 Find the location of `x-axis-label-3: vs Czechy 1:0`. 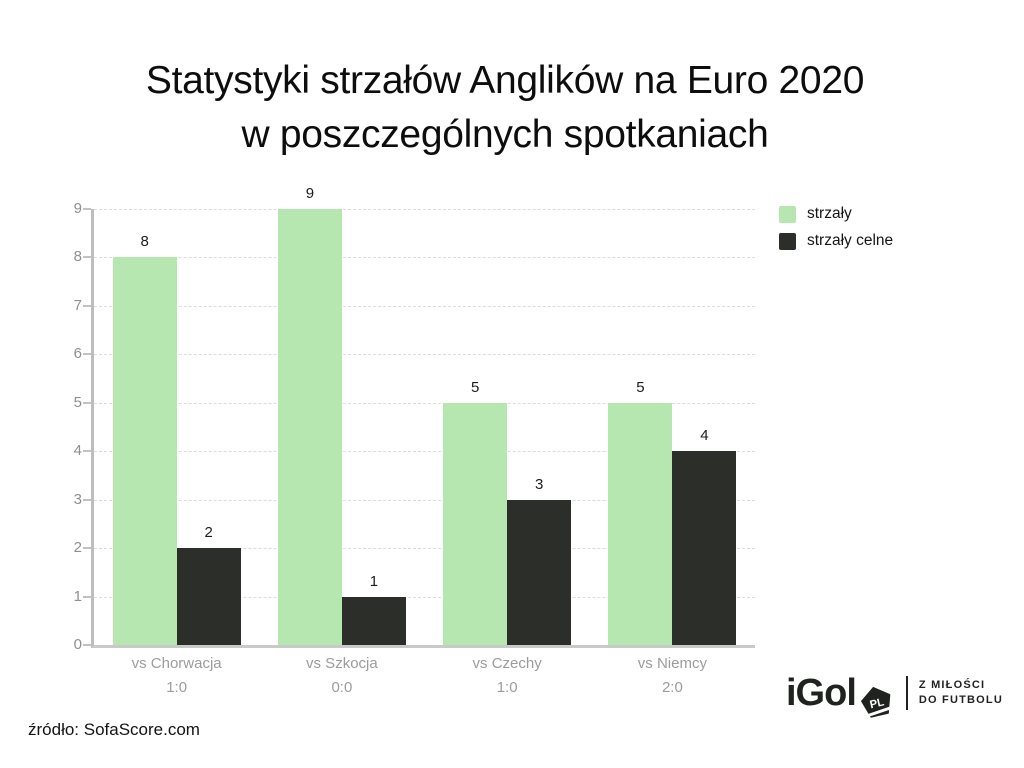

x-axis-label-3: vs Czechy 1:0 is located at coordinates (507, 676).